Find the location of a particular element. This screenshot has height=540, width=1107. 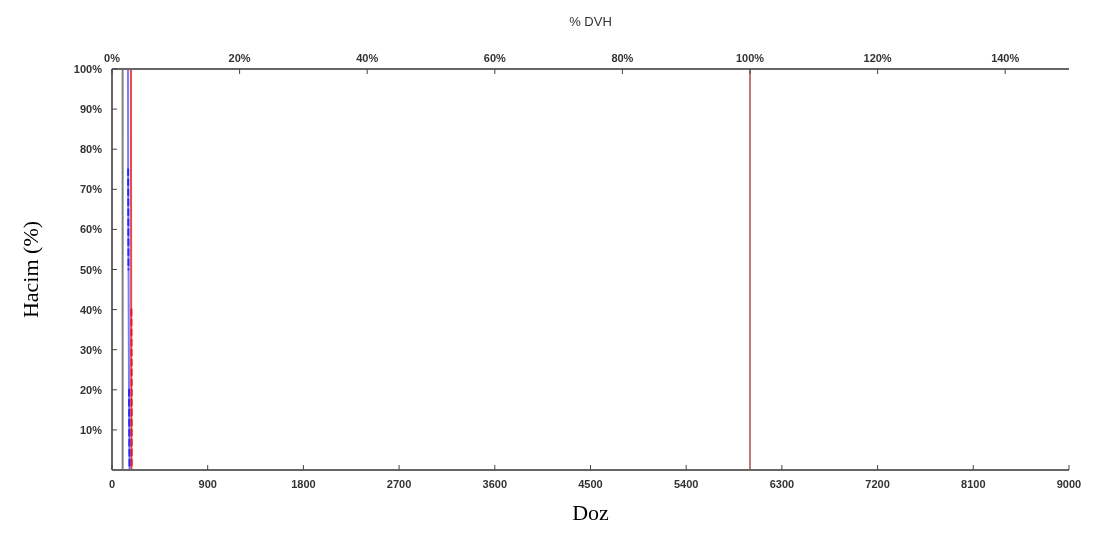

y-tick-label: 50% is located at coordinates (91, 269).